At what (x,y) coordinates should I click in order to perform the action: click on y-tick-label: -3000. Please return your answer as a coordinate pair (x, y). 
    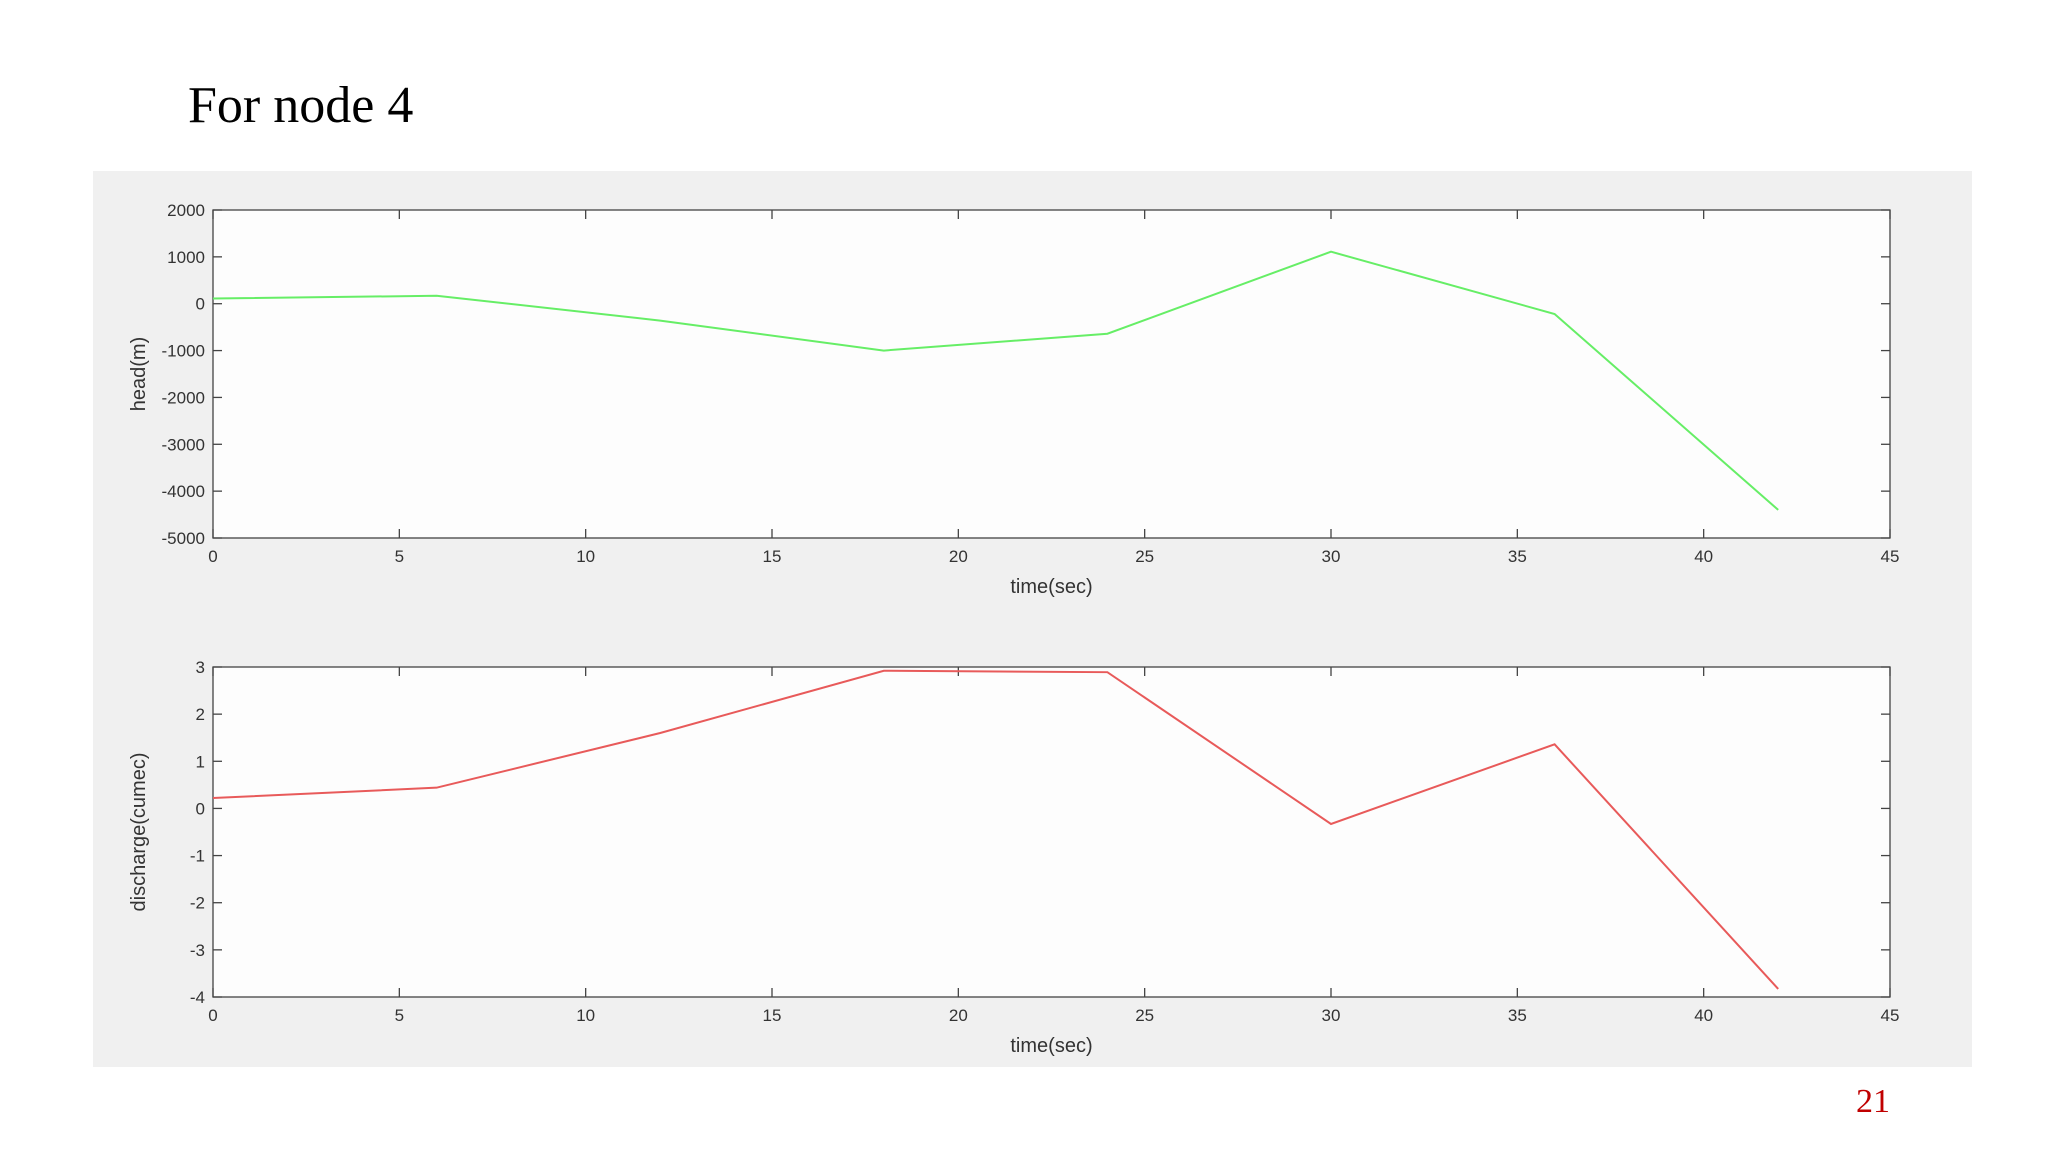
    Looking at the image, I should click on (183, 444).